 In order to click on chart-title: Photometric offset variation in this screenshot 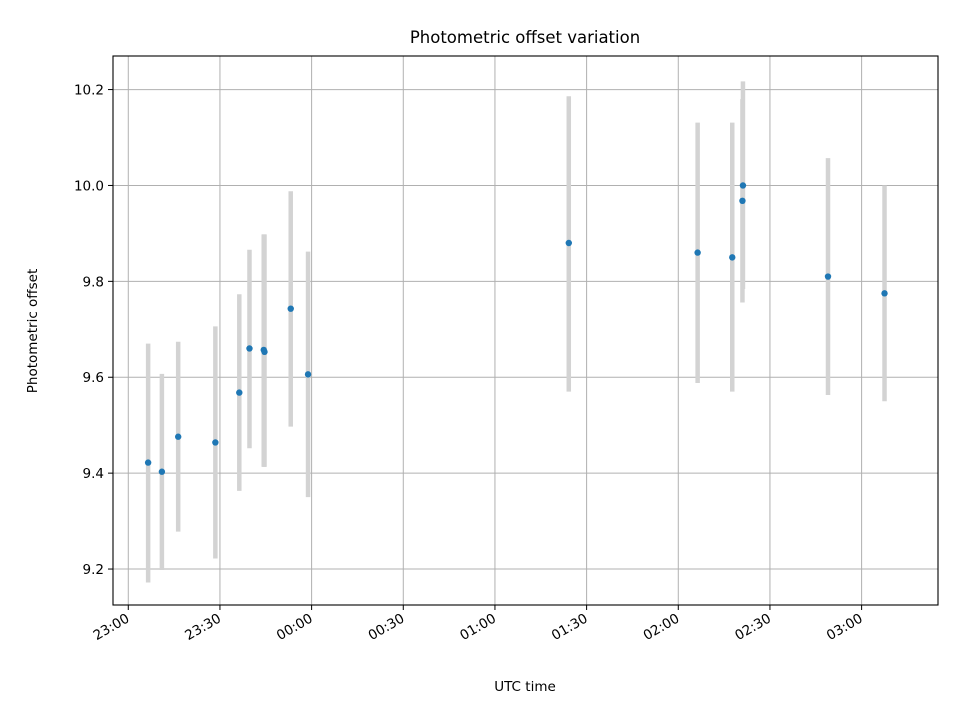, I will do `click(525, 37)`.